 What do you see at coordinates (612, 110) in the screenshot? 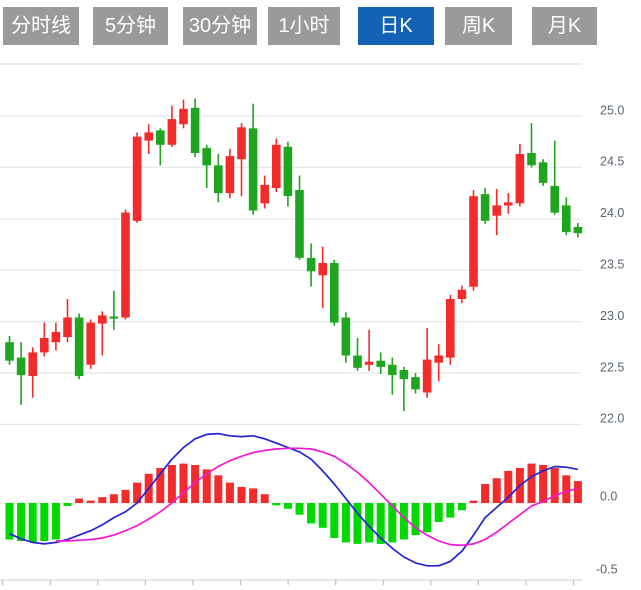
I see `price-tick-label: 25.0` at bounding box center [612, 110].